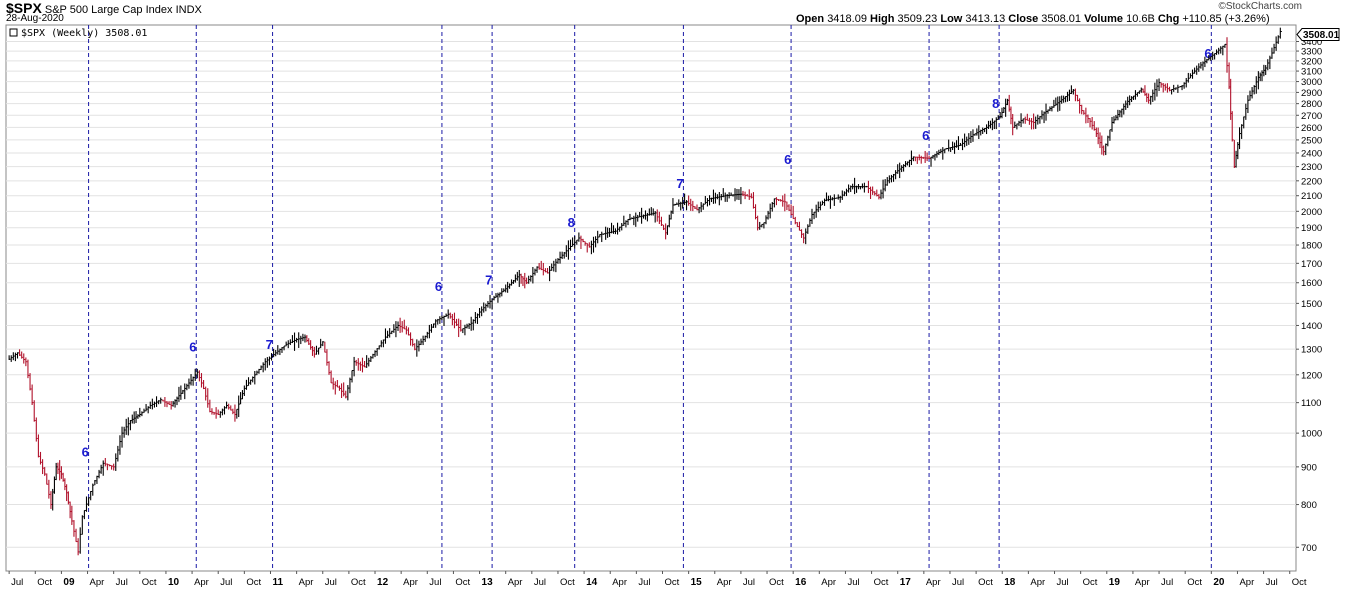 This screenshot has height=594, width=1368. Describe the element at coordinates (1311, 283) in the screenshot. I see `y-tick-label: 1600` at that location.